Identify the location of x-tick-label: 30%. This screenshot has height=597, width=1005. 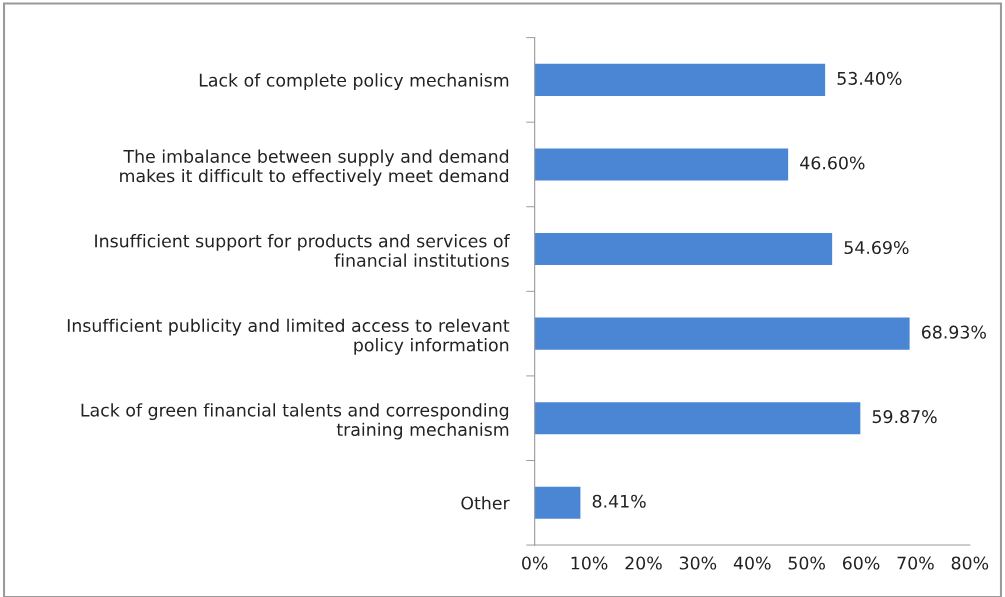
(698, 563).